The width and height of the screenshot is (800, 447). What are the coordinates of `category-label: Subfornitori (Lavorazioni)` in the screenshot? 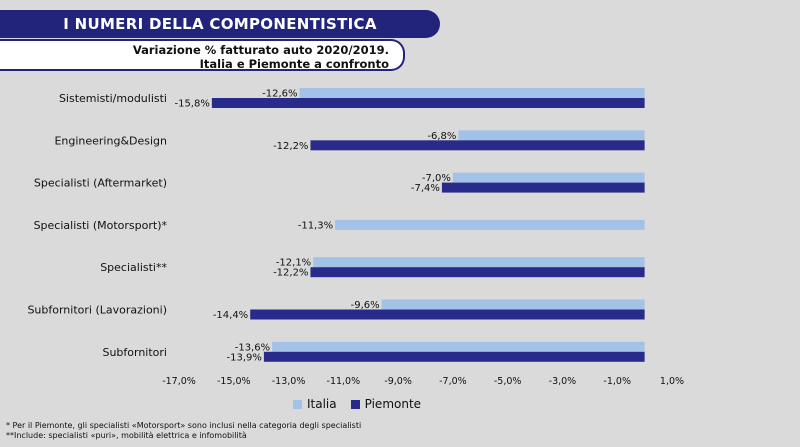 It's located at (97, 310).